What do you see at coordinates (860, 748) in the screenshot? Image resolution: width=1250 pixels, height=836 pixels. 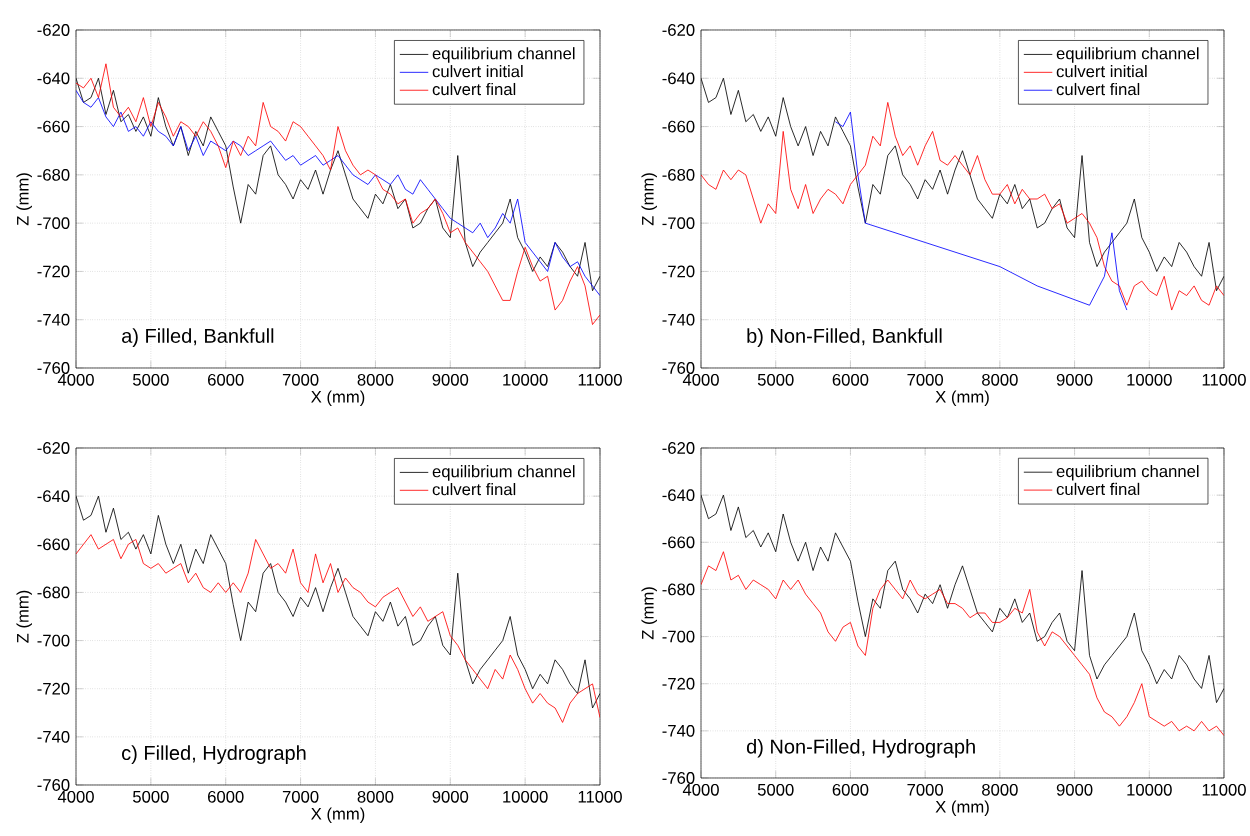 I see `annotation: d) Non-Filled, Hydrograph` at bounding box center [860, 748].